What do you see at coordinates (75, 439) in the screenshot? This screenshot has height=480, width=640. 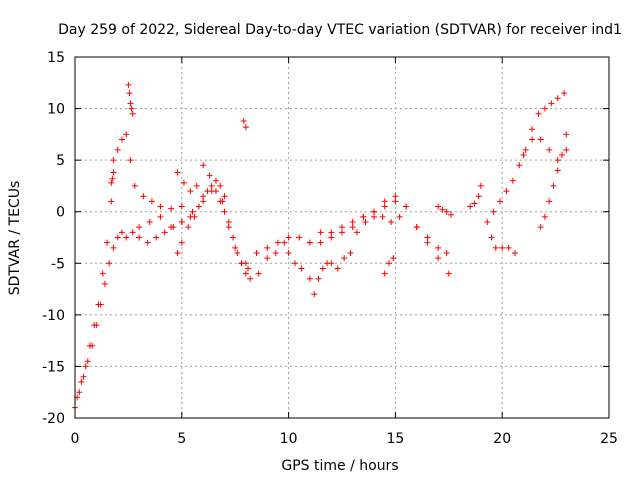 I see `x-tick-label: 0` at bounding box center [75, 439].